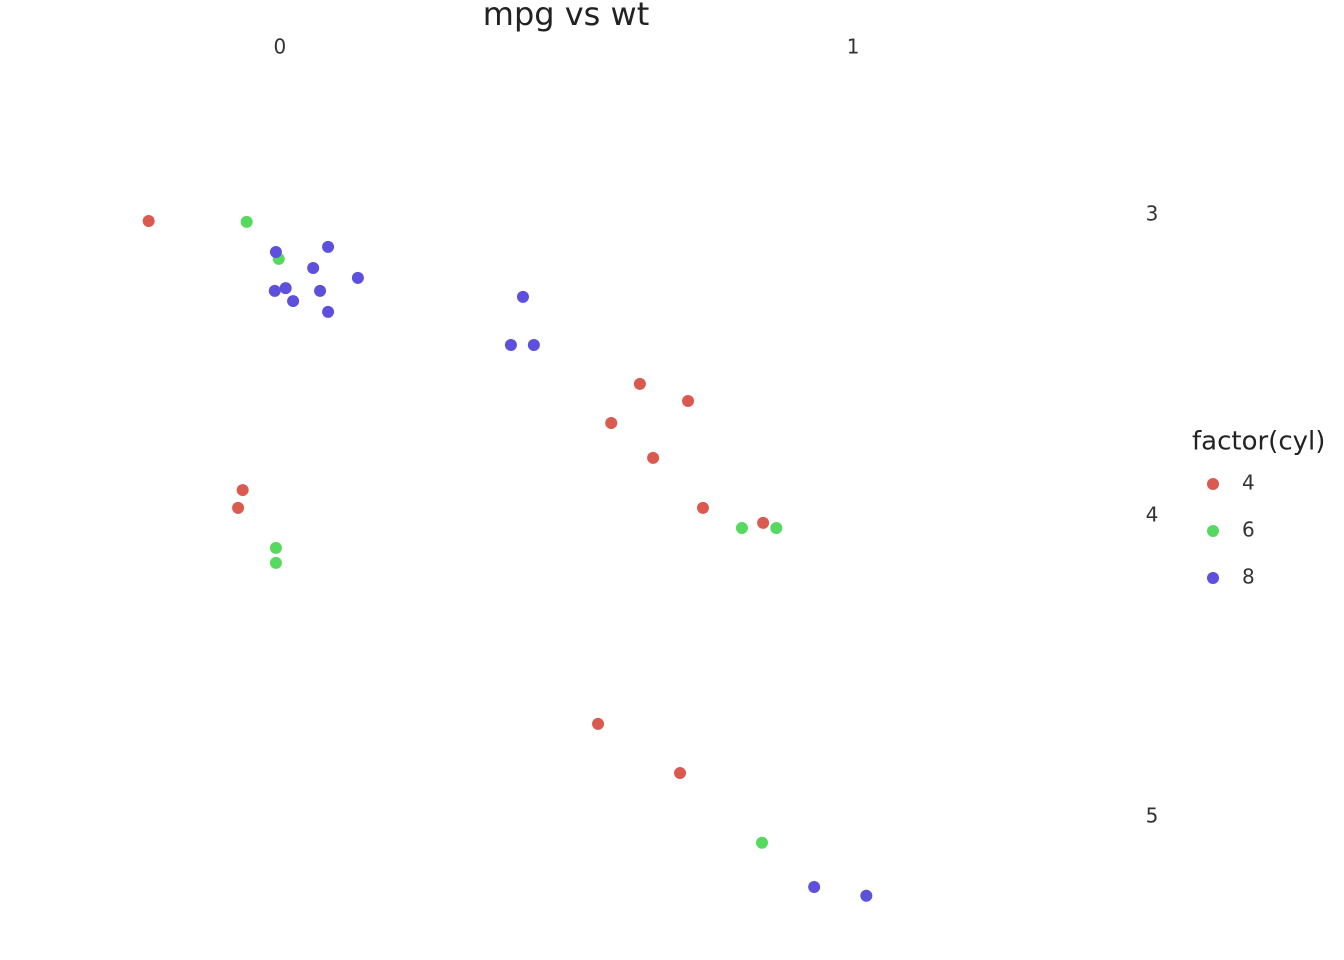 The height and width of the screenshot is (960, 1344). Describe the element at coordinates (280, 47) in the screenshot. I see `x-tick-label: 0` at that location.